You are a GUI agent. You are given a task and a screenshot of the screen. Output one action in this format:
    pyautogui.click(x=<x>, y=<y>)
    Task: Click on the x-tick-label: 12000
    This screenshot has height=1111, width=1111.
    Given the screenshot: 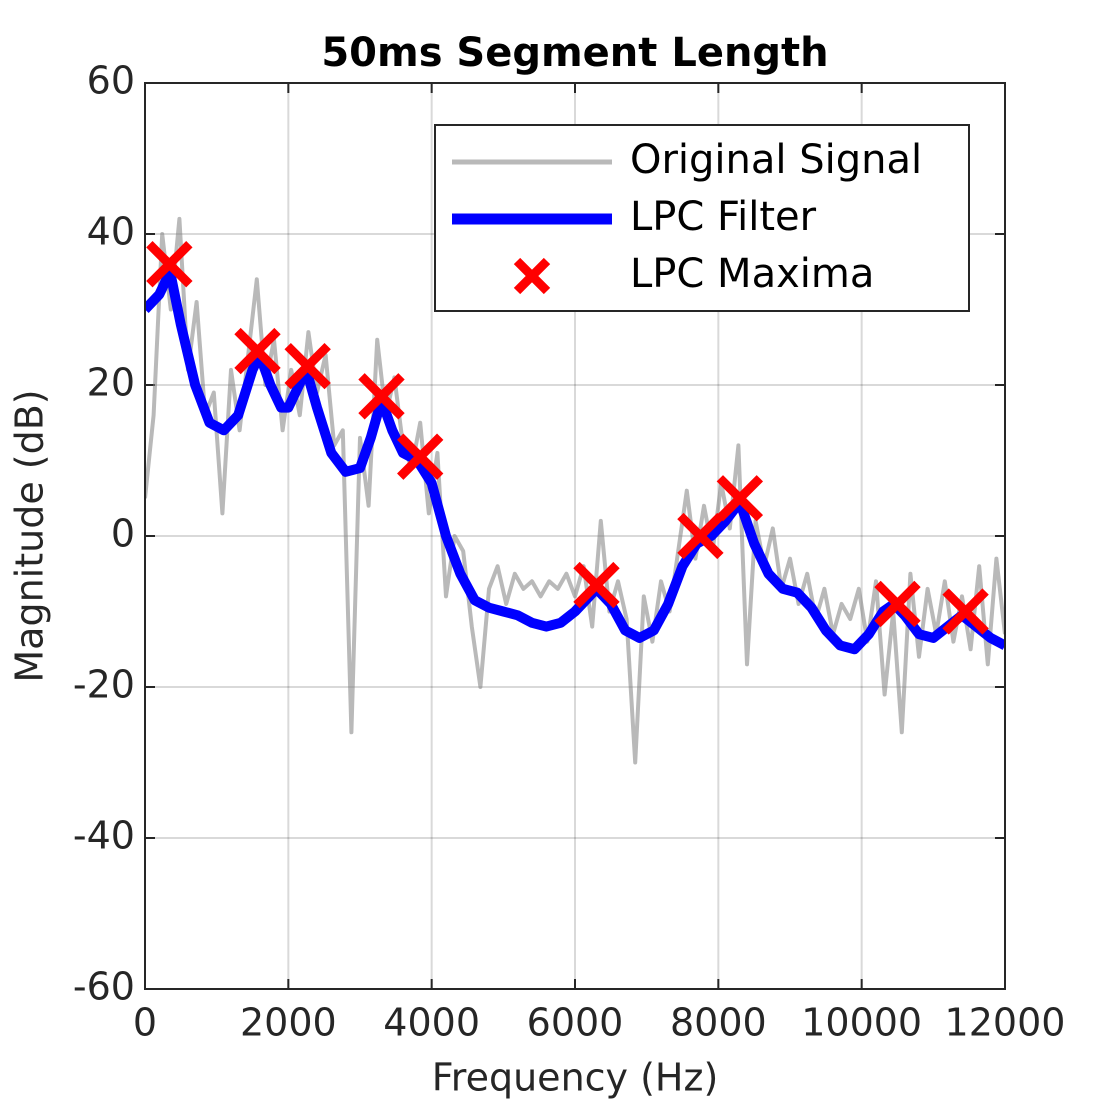 What is the action you would take?
    pyautogui.click(x=1005, y=1023)
    